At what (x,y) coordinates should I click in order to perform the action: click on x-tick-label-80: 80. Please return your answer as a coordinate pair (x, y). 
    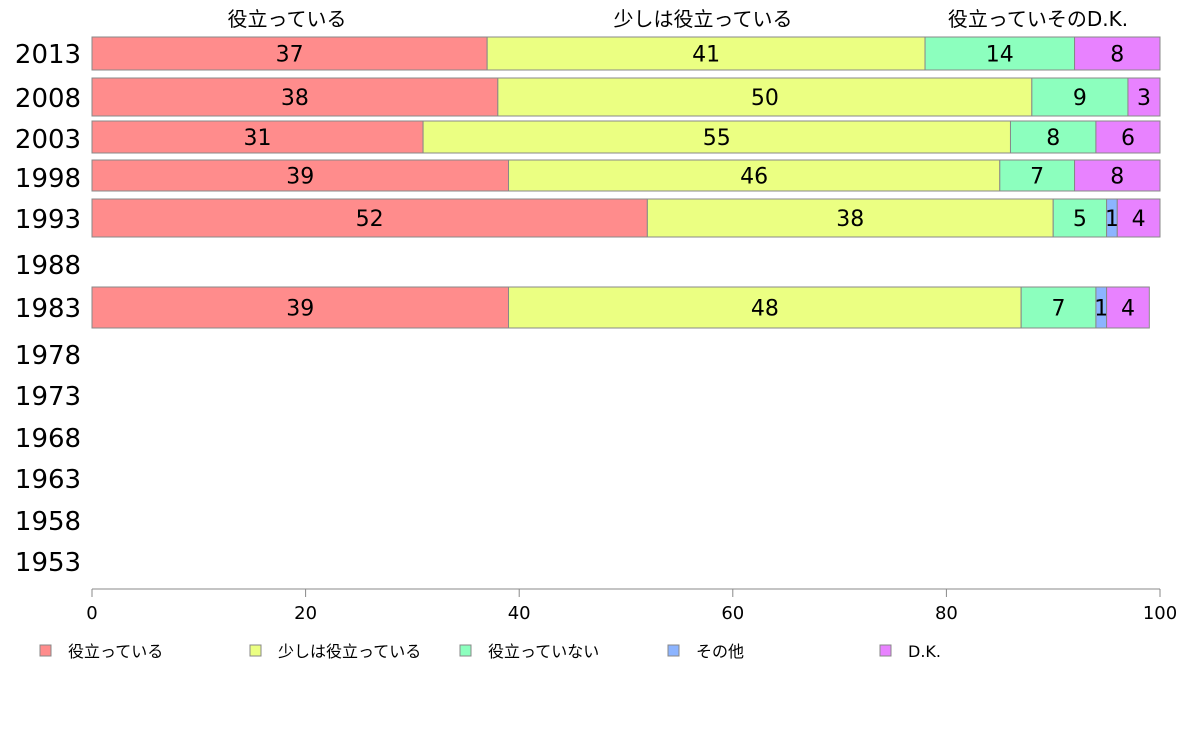
    Looking at the image, I should click on (946, 613).